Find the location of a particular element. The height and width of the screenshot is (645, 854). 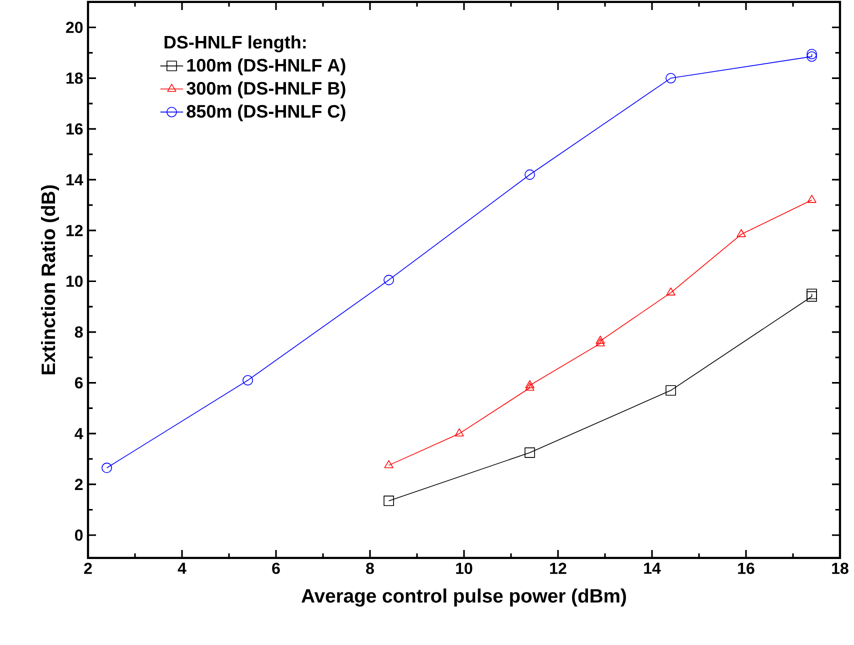

y-axis-title: Extinction Ratio (dB) is located at coordinates (50, 279).